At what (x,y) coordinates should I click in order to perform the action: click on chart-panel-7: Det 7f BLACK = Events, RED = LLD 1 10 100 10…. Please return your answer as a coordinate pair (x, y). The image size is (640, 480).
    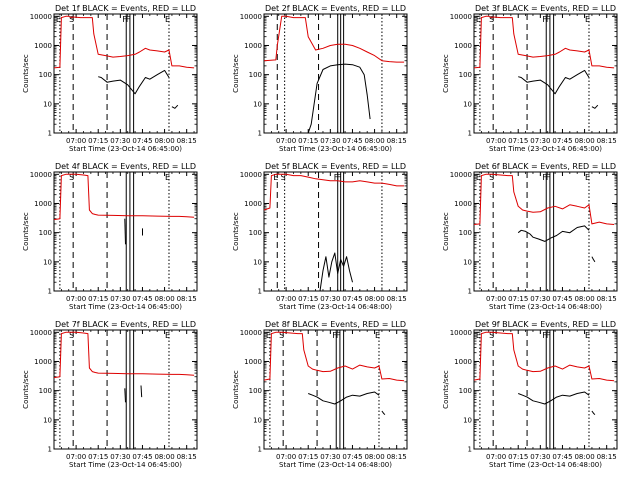
    Looking at the image, I should click on (110, 394).